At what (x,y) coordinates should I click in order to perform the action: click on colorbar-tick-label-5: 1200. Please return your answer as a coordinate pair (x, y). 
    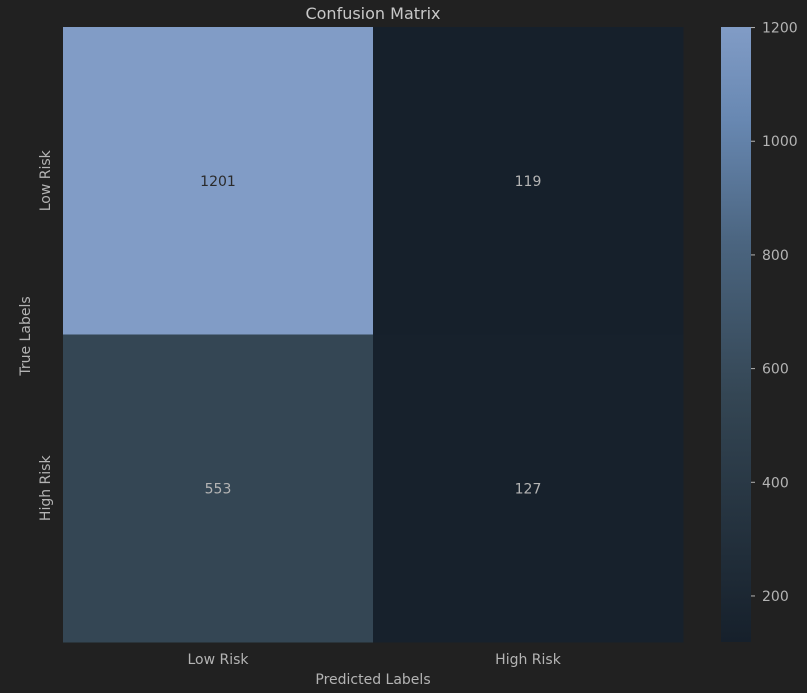
    Looking at the image, I should click on (780, 29).